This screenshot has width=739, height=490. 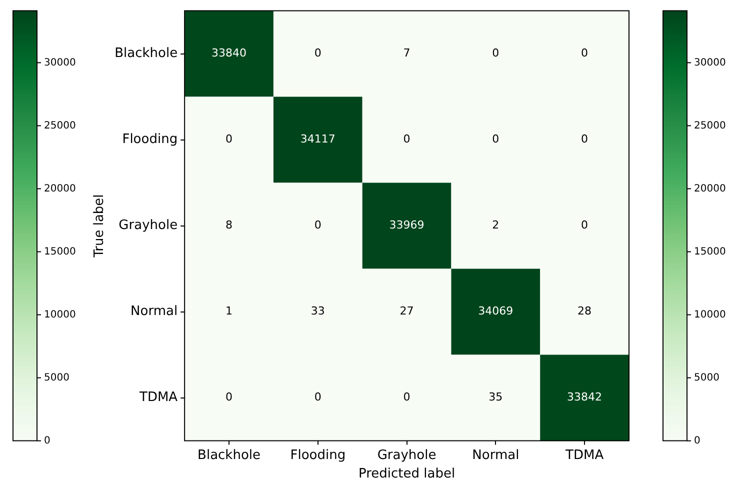 I want to click on y-tick-label: Normal, so click(x=154, y=312).